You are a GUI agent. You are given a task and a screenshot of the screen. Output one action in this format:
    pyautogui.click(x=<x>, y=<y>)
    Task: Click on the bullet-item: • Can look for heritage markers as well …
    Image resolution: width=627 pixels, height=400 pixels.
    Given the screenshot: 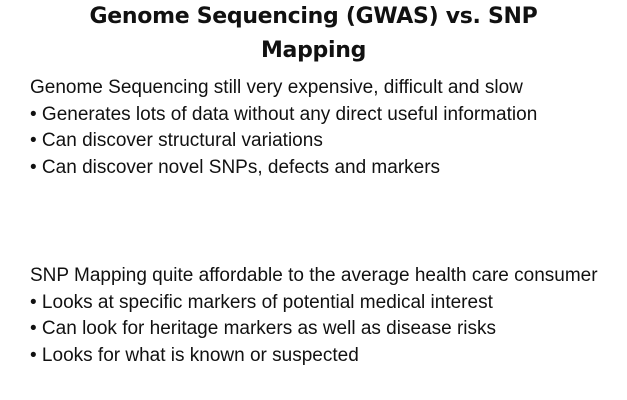 What is the action you would take?
    pyautogui.click(x=263, y=328)
    